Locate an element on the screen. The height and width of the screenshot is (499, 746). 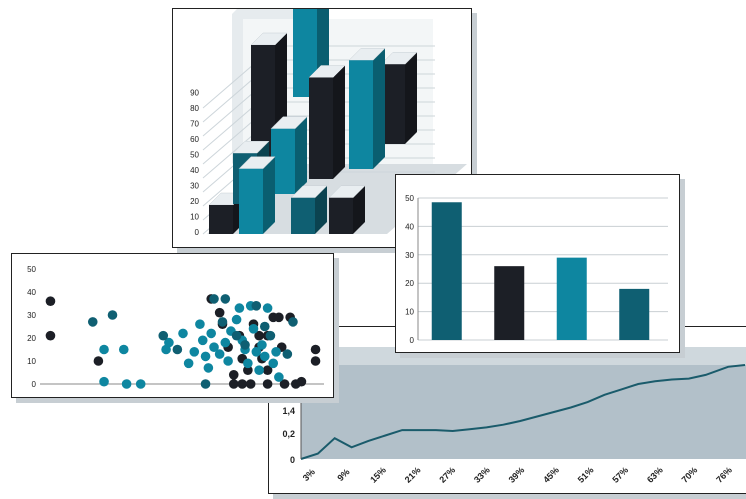
chart-3d-ytick: 20 is located at coordinates (194, 201).